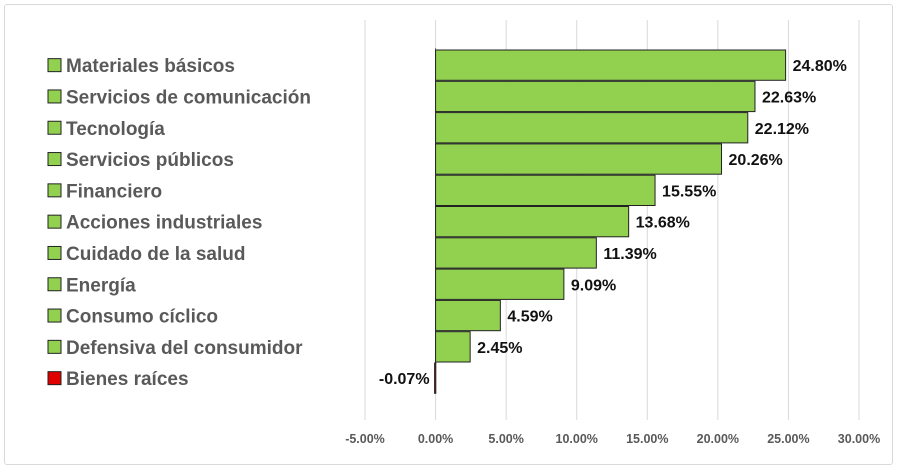  What do you see at coordinates (859, 439) in the screenshot?
I see `x-tick-label: 30.00%` at bounding box center [859, 439].